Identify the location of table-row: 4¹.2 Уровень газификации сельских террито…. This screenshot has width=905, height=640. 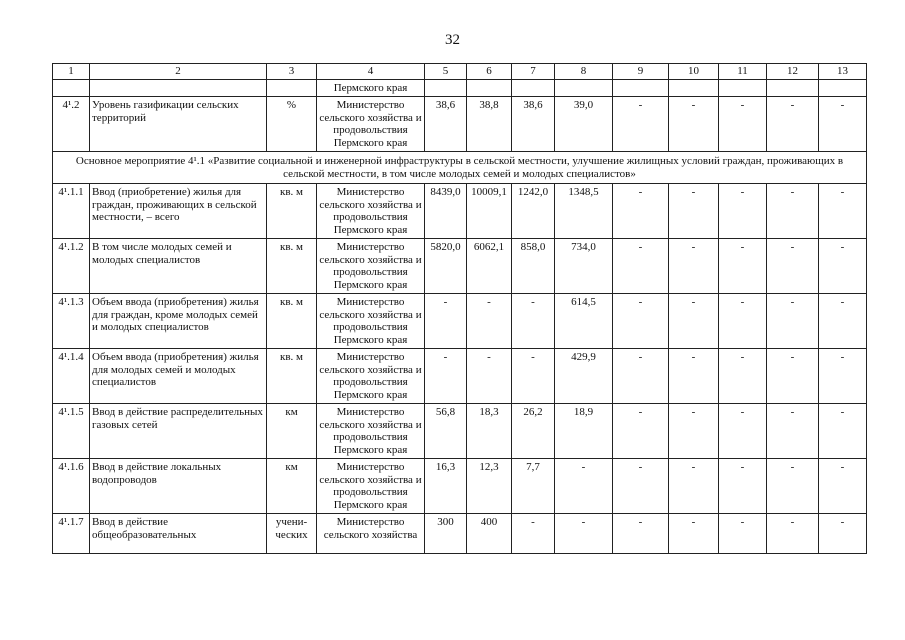
(459, 124).